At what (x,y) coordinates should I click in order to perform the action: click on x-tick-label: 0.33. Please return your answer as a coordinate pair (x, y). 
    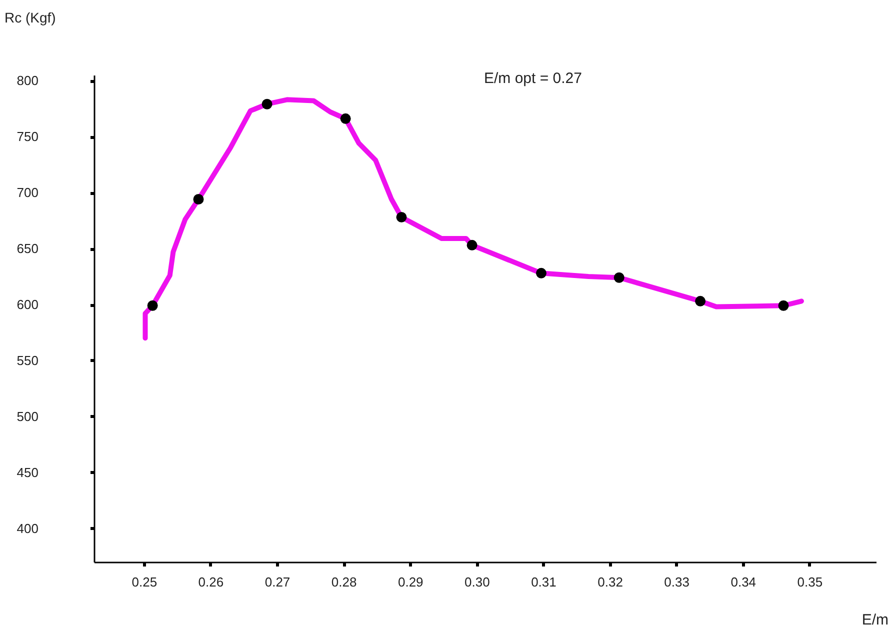
    Looking at the image, I should click on (677, 582).